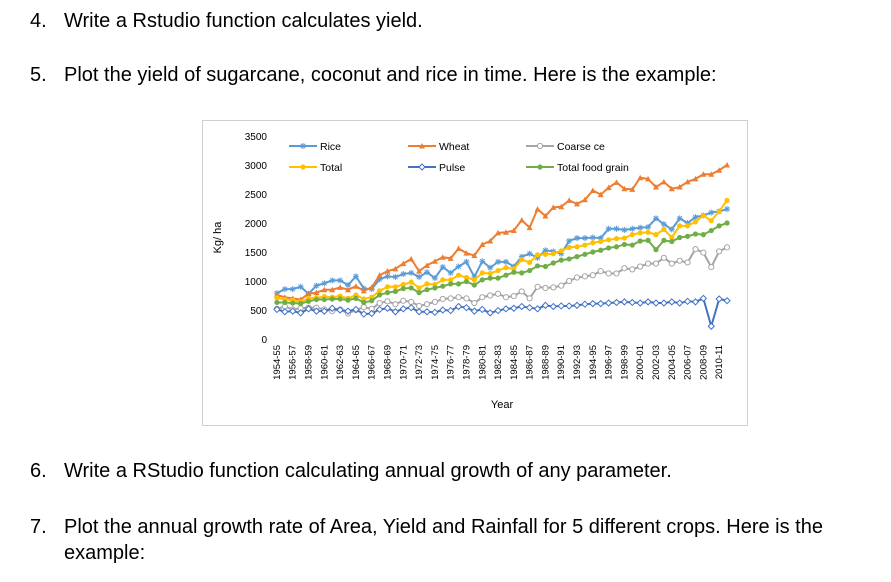 This screenshot has height=582, width=891. What do you see at coordinates (105, 553) in the screenshot?
I see `item-text-continued: example:` at bounding box center [105, 553].